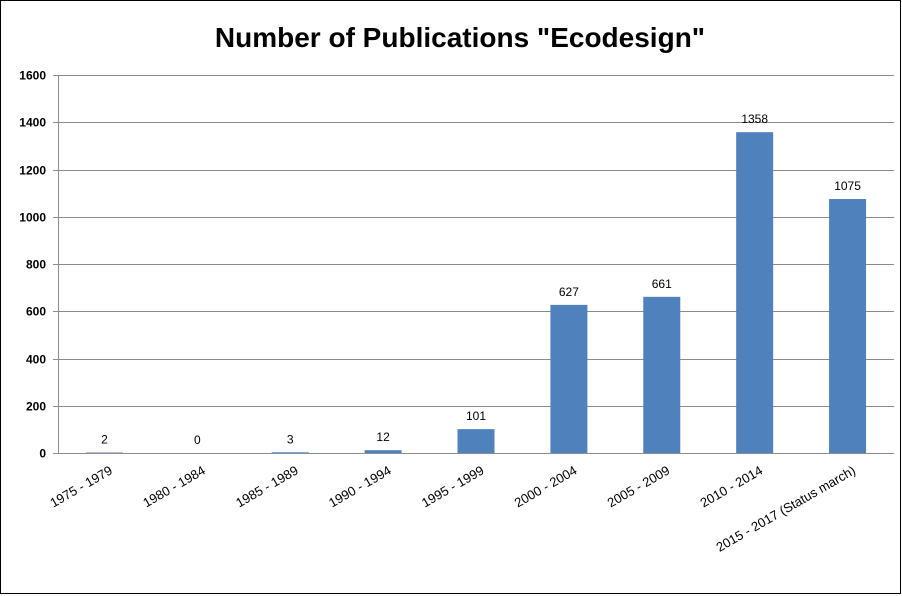 The width and height of the screenshot is (902, 596). I want to click on x-category-label: 1995 - 1999, so click(453, 487).